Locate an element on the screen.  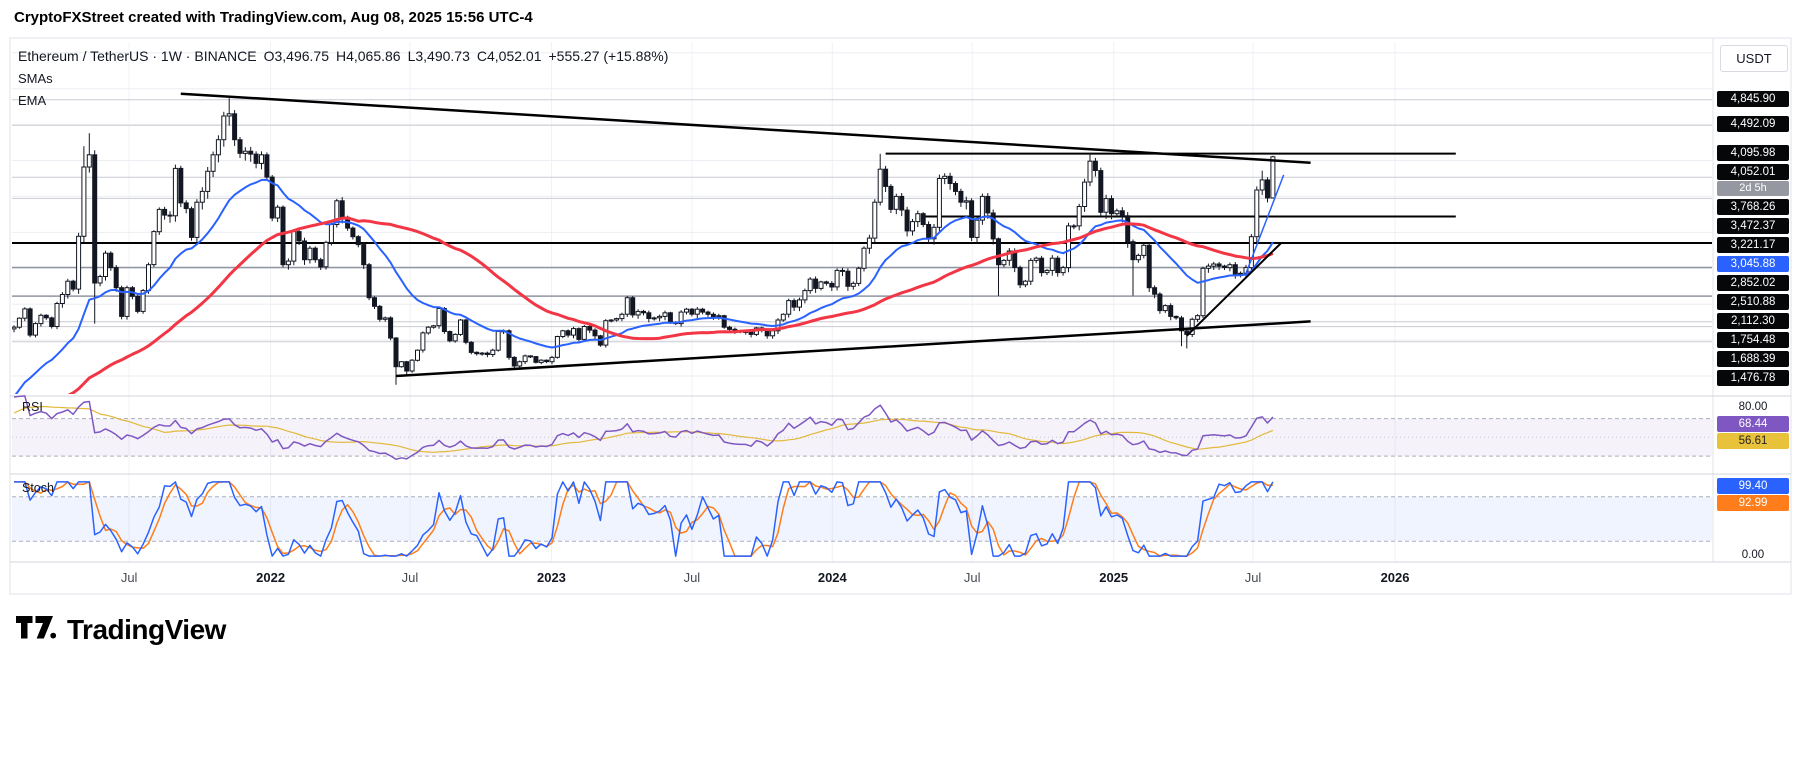
time-tick-label: 2022 is located at coordinates (271, 577).